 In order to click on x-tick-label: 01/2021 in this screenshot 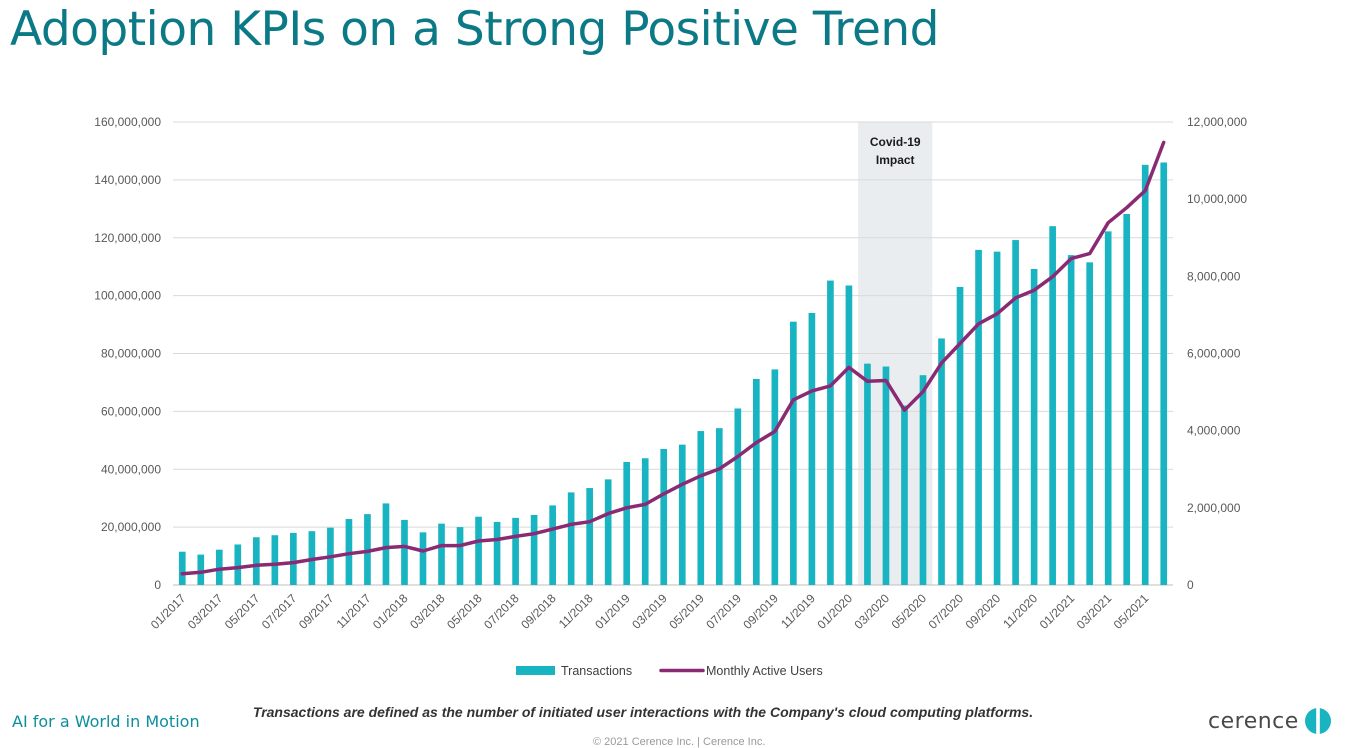, I will do `click(1057, 611)`.